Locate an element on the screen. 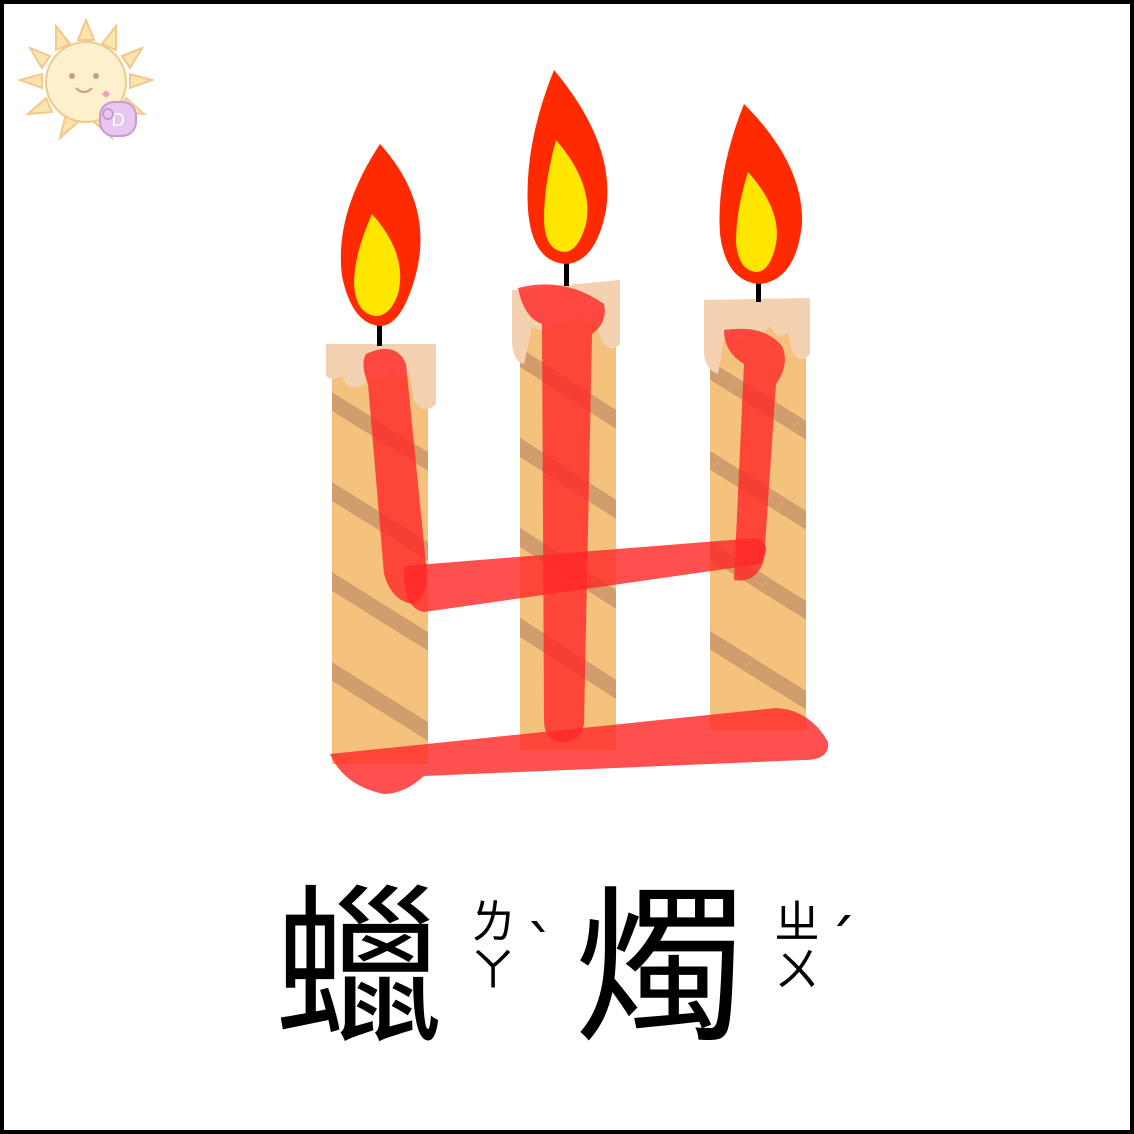 The width and height of the screenshot is (1134, 1134). sun-mascot-icon: D is located at coordinates (86, 79).